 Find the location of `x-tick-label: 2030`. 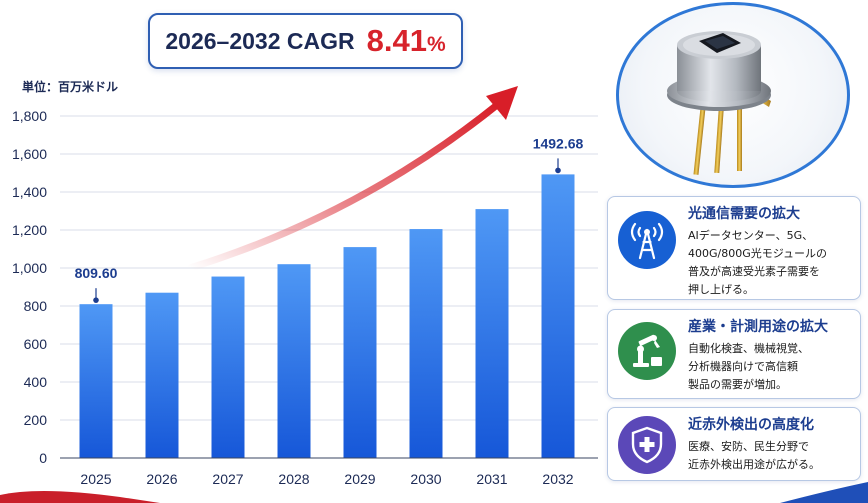

x-tick-label: 2030 is located at coordinates (425, 479).